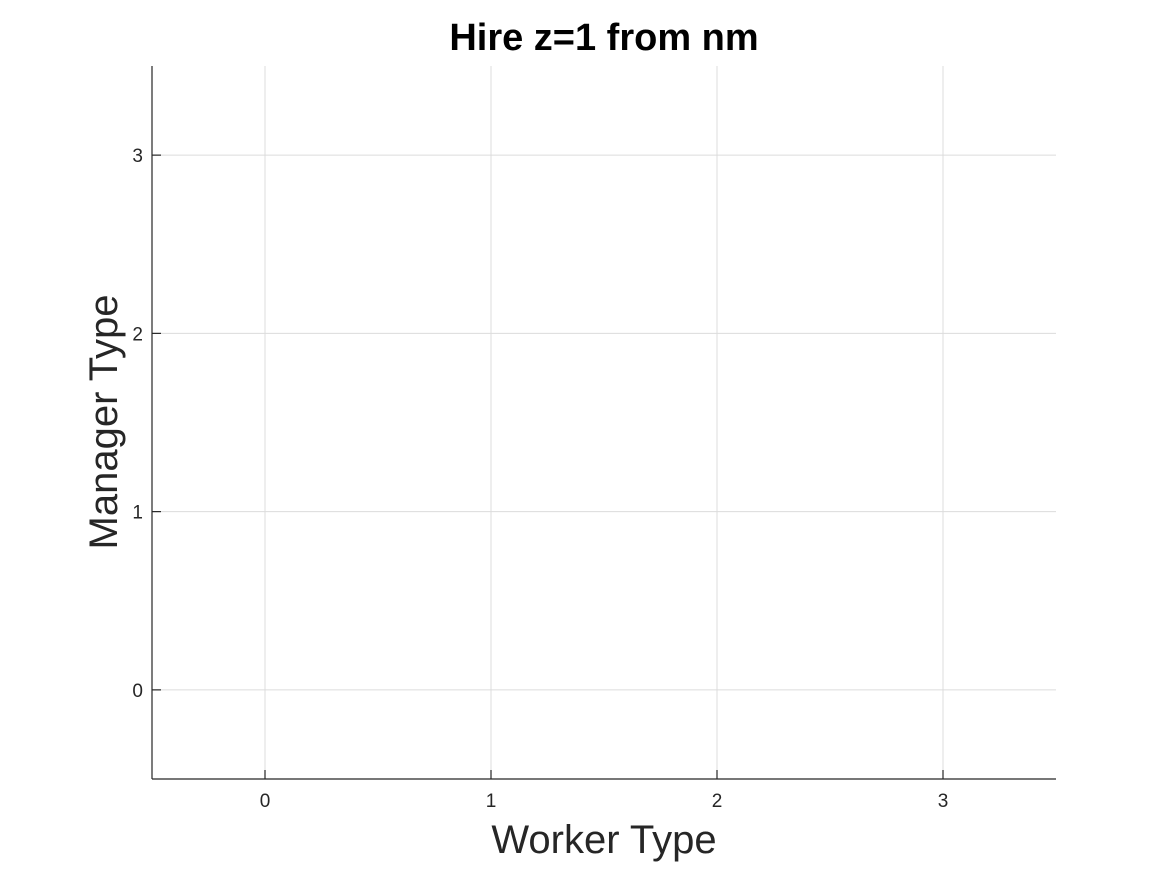 This screenshot has width=1167, height=875. What do you see at coordinates (943, 801) in the screenshot?
I see `x-tick-label: 3` at bounding box center [943, 801].